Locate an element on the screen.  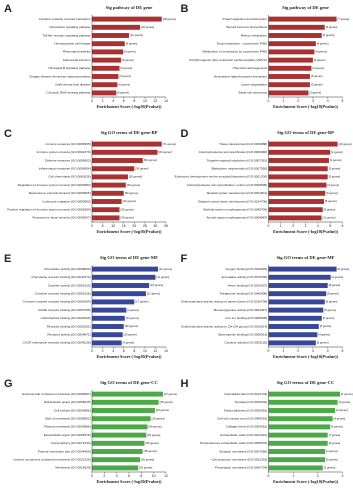
category-label: Immune system process [GO:0002376] is located at coordinates (64, 152).